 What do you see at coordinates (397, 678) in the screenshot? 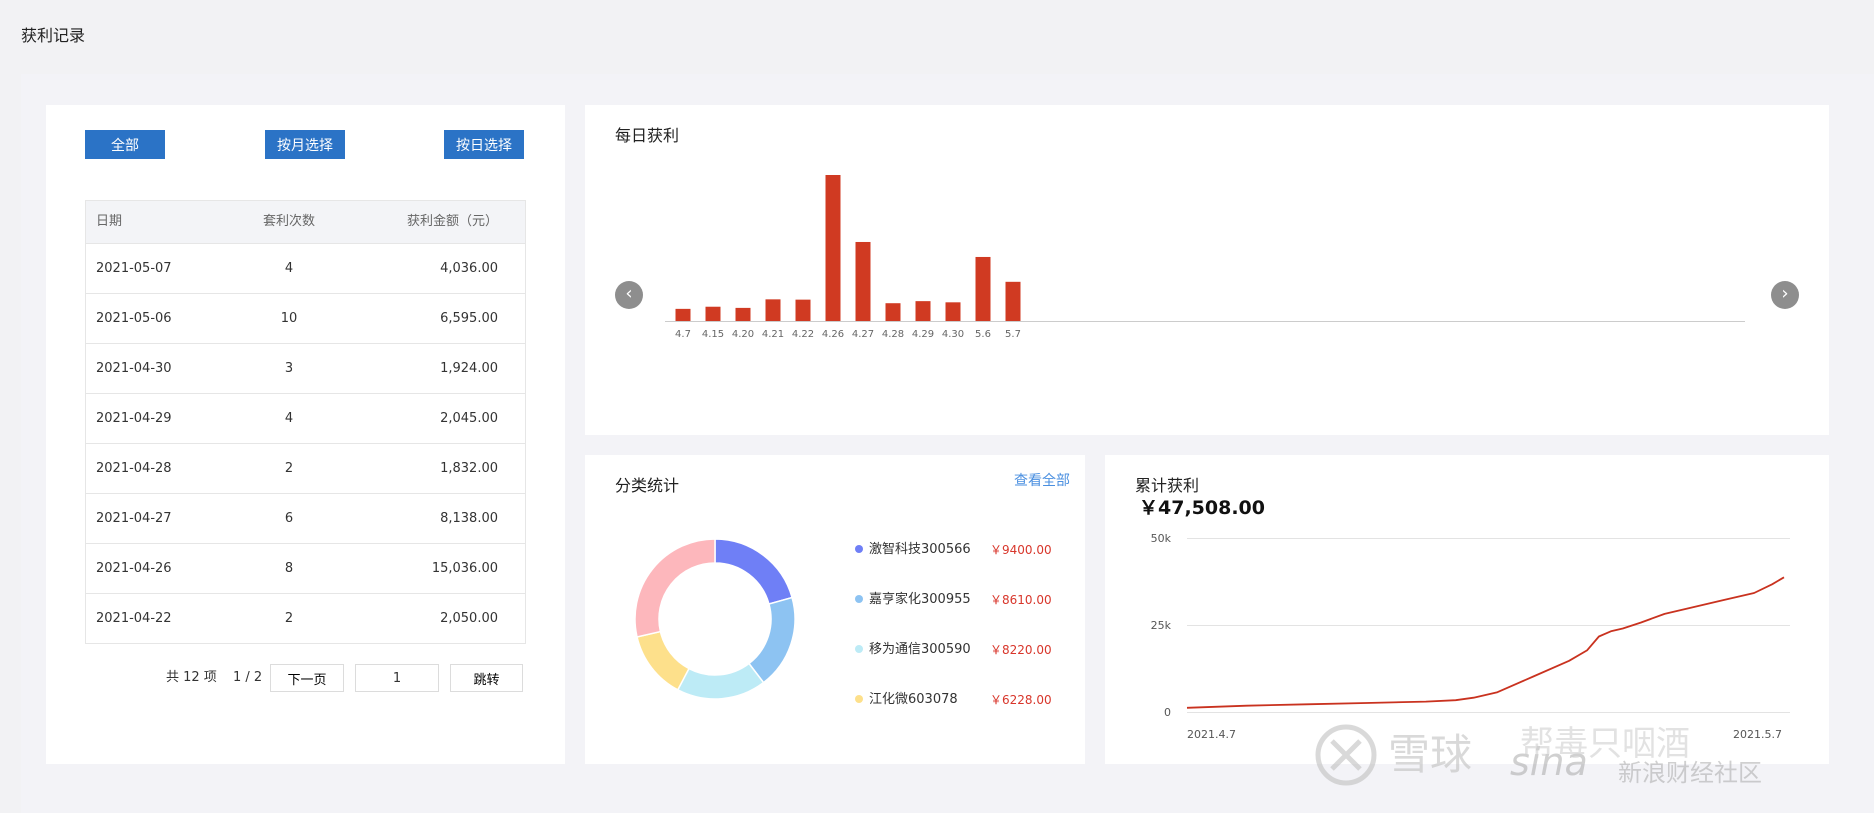
I see `page-jump-input` at bounding box center [397, 678].